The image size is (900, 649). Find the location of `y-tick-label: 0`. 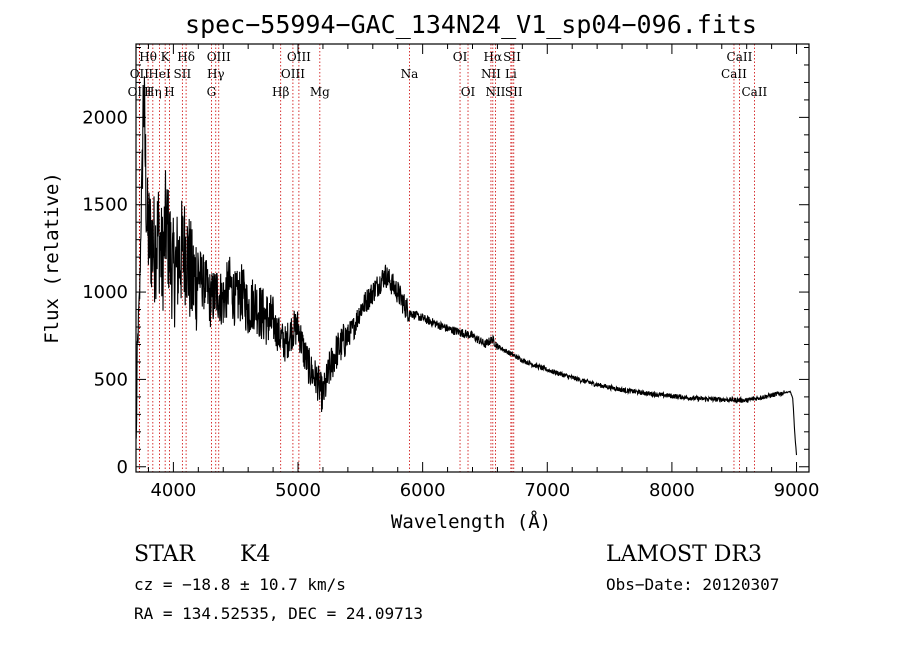

y-tick-label: 0 is located at coordinates (122, 467).